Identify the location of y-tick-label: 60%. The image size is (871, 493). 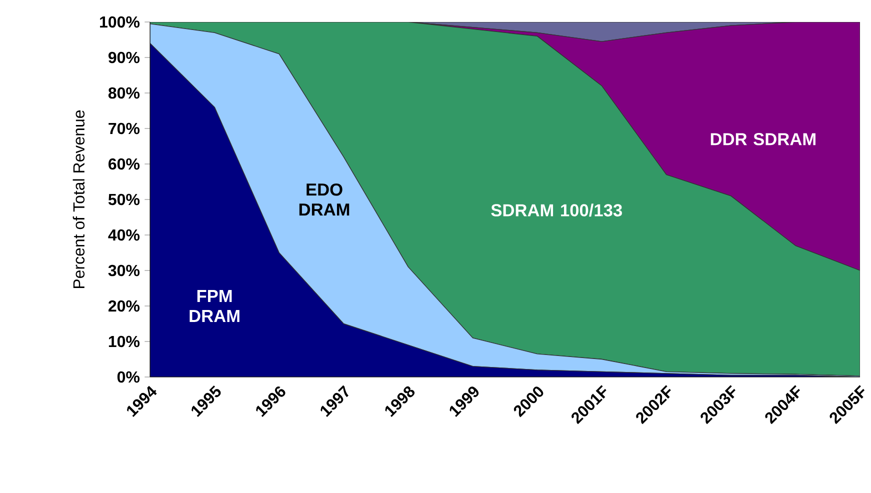
(124, 164).